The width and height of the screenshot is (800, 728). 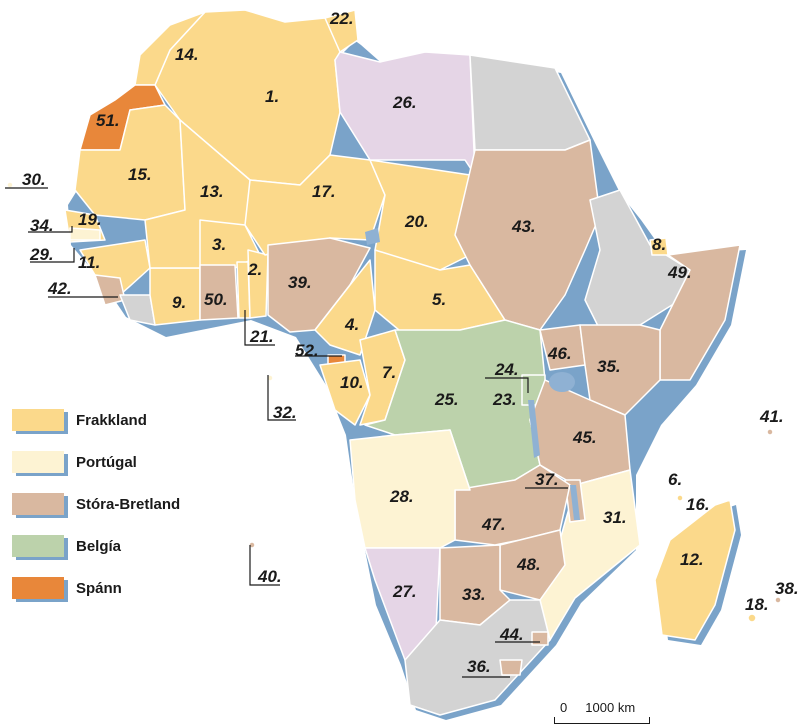 I want to click on region-tunisia, so click(x=341, y=31).